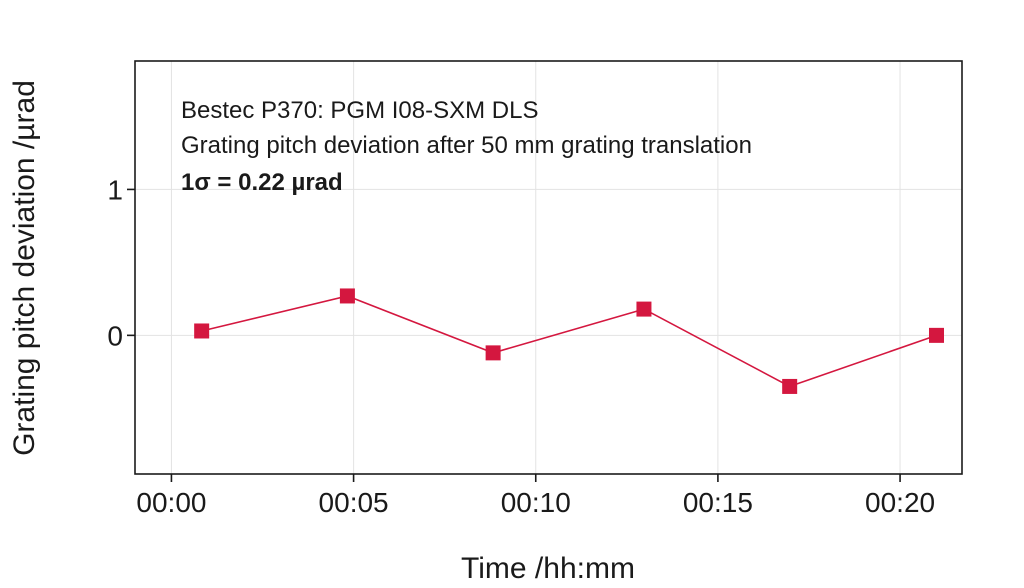  I want to click on x-tick-label: 00:05, so click(354, 502).